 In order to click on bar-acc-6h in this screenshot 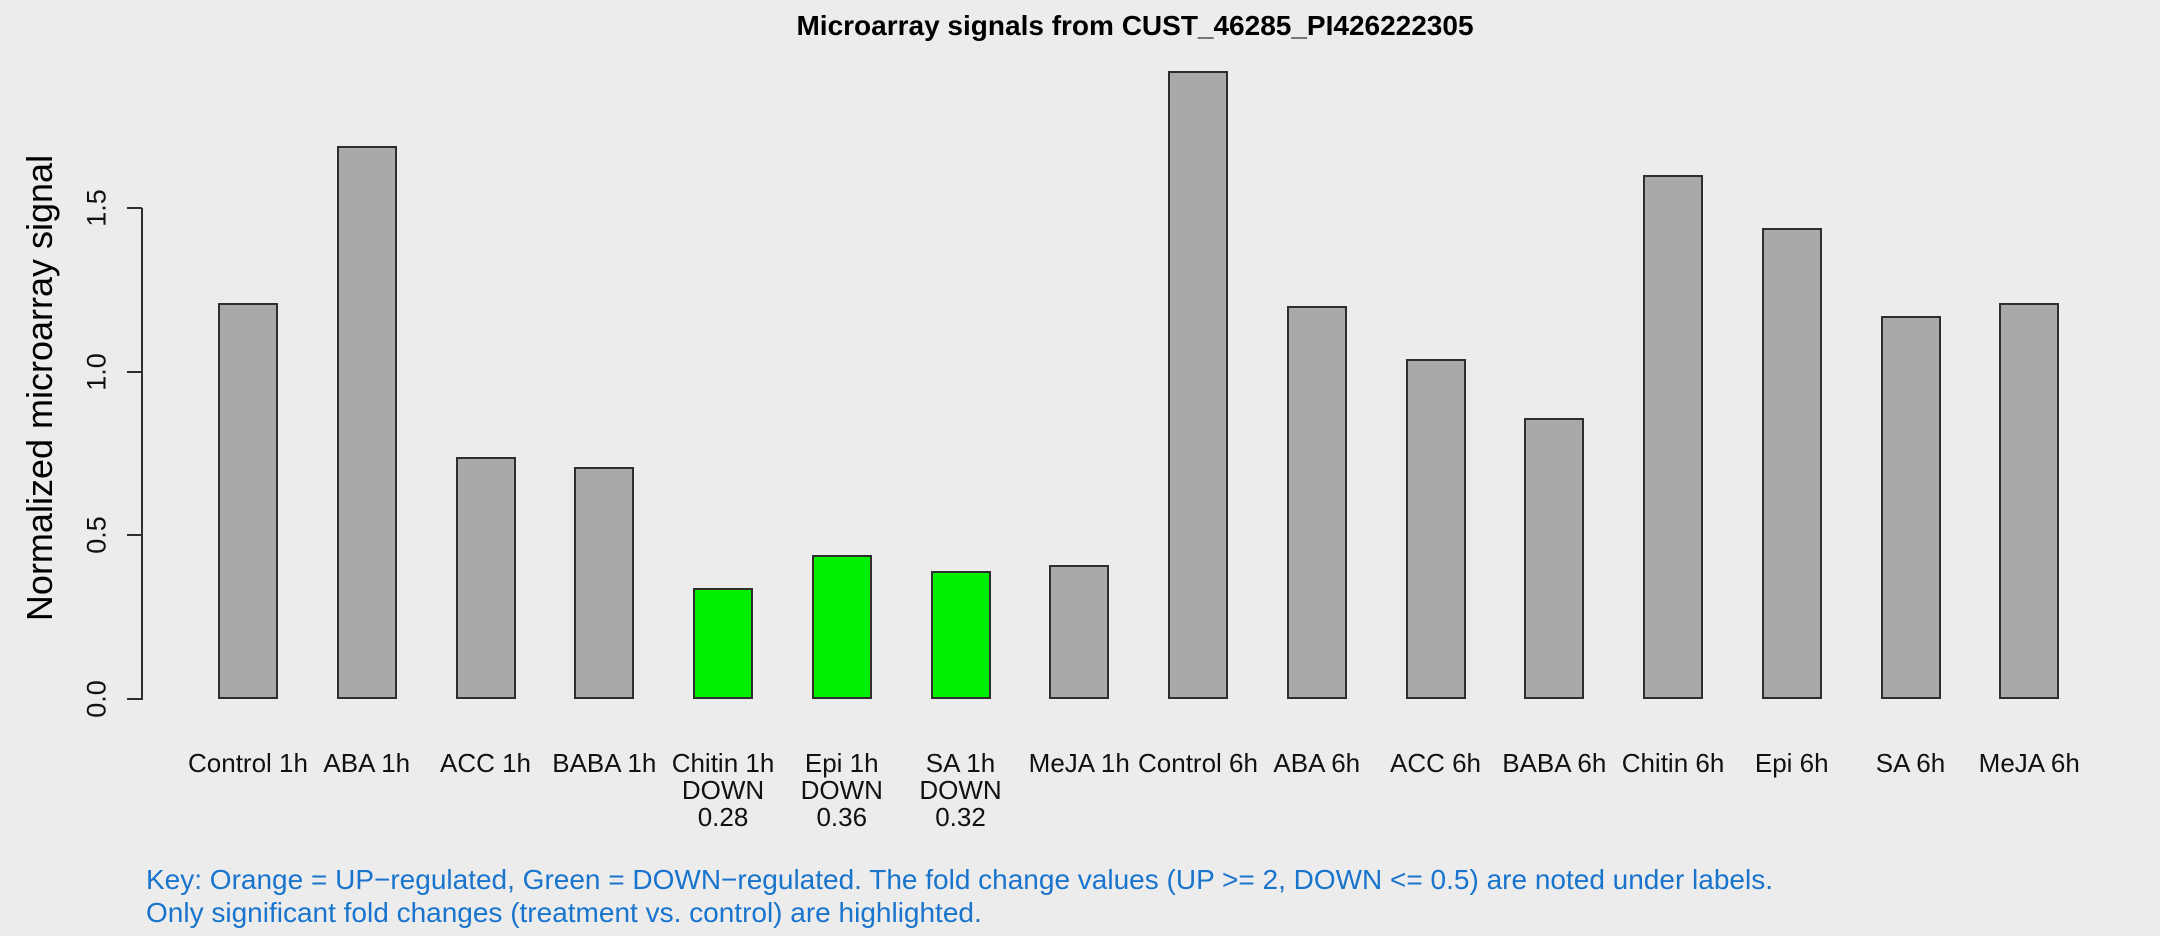, I will do `click(1435, 528)`.